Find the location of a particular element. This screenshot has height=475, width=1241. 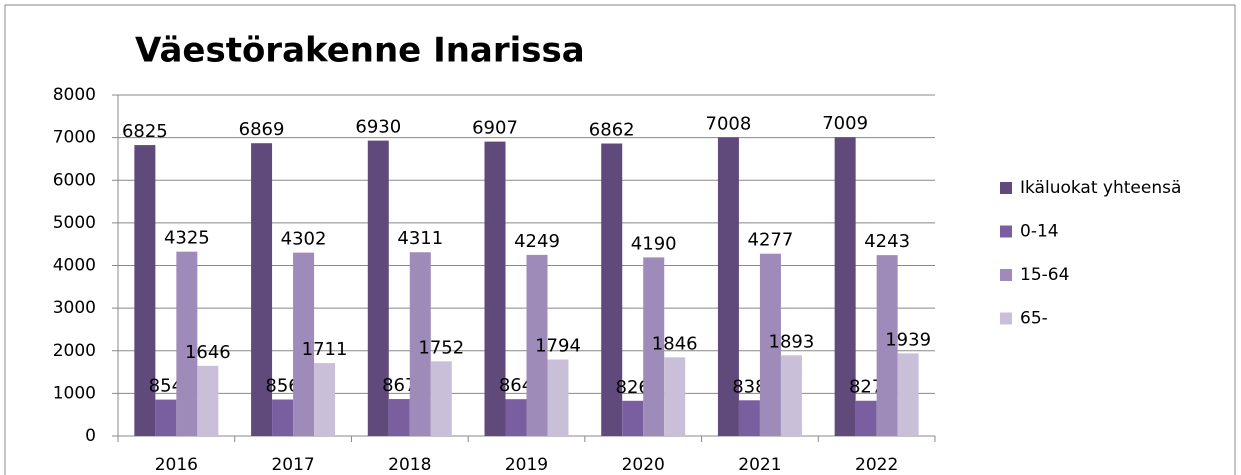

legend-label: 65- is located at coordinates (1034, 319).